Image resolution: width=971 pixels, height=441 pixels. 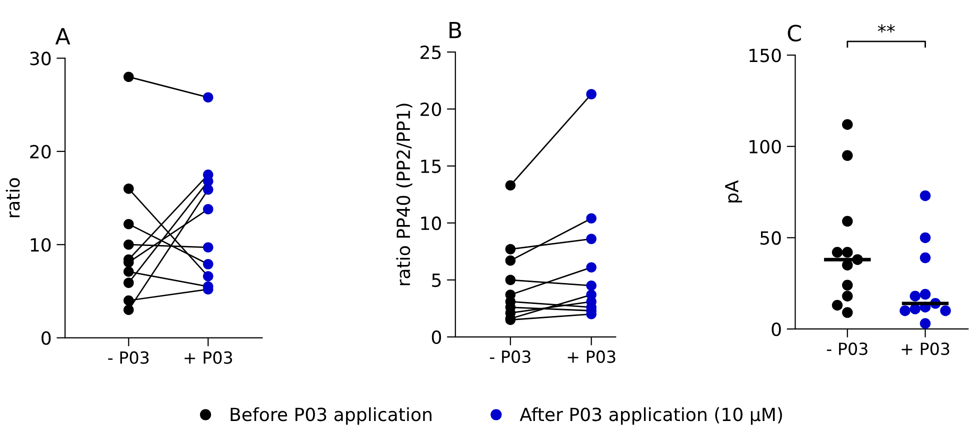 What do you see at coordinates (765, 55) in the screenshot?
I see `y-tick-label: 150` at bounding box center [765, 55].